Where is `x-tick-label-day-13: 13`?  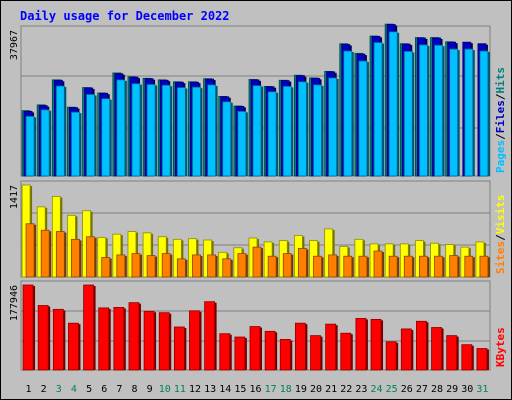 x-tick-label-day-13: 13 is located at coordinates (210, 389).